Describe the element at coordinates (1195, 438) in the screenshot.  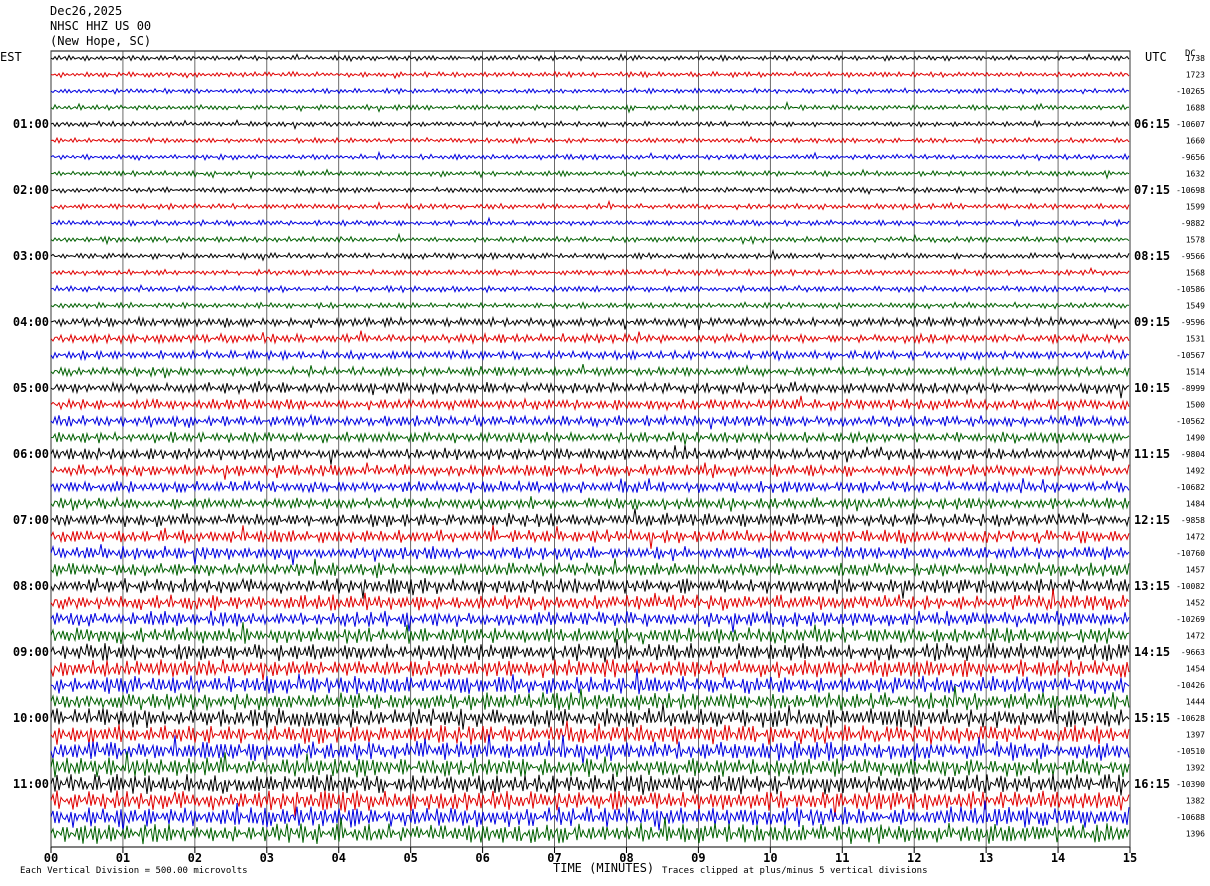
I see `dc-offset-label: 1490` at that location.